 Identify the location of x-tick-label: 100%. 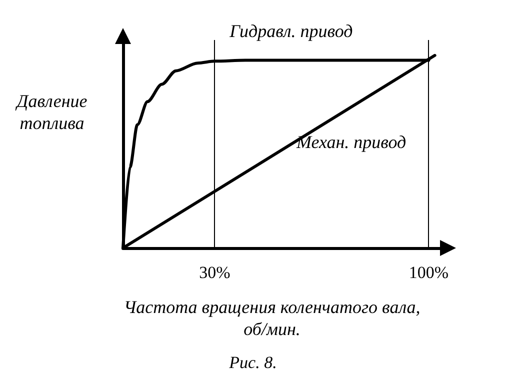
(428, 272).